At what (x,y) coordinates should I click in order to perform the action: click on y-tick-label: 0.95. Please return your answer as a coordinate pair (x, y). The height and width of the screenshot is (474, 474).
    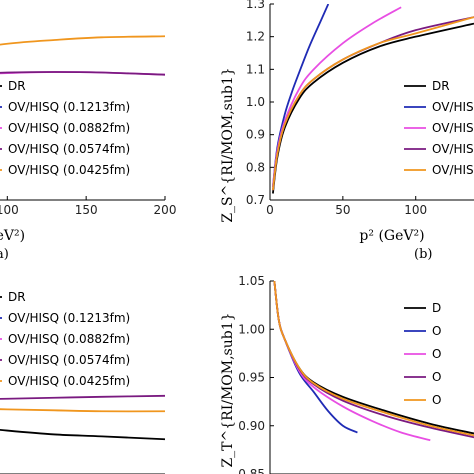
    Looking at the image, I should click on (251, 378).